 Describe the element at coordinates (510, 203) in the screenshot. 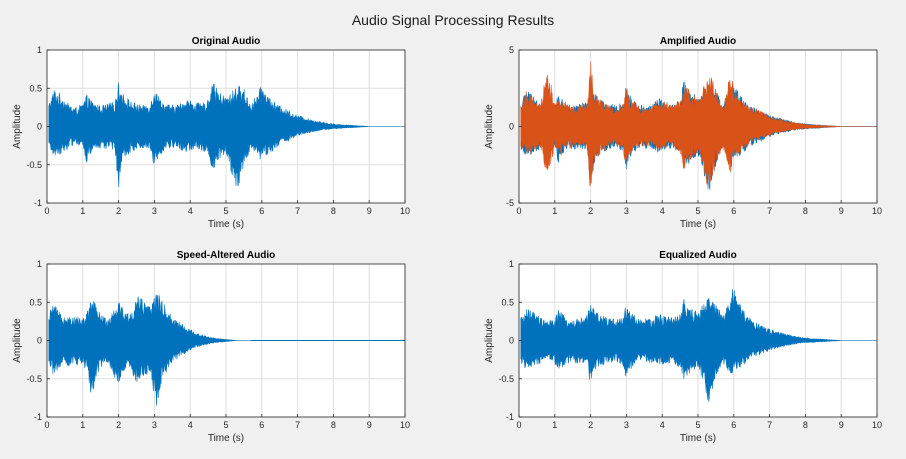

I see `y-tick-label: -5` at that location.